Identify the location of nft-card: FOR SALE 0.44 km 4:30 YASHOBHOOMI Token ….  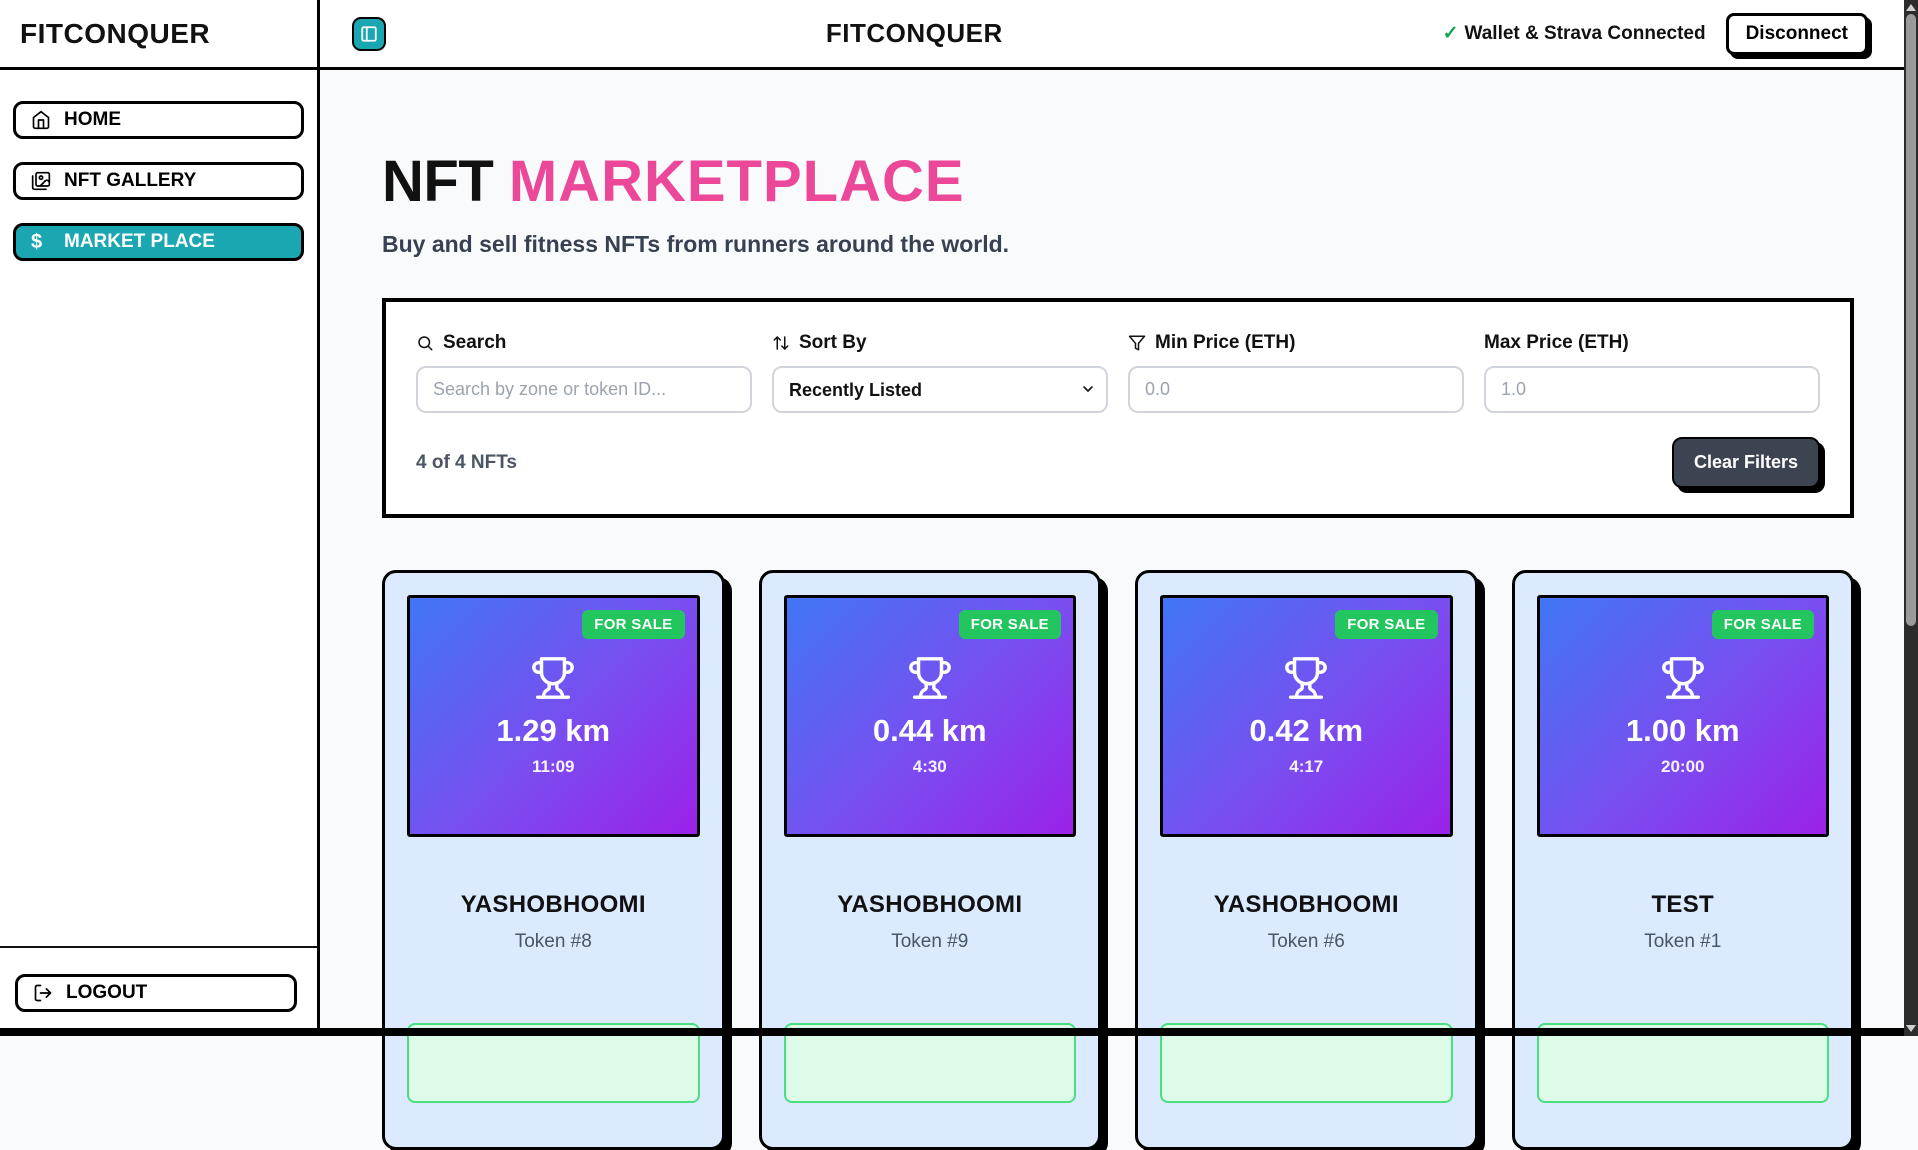
(929, 860).